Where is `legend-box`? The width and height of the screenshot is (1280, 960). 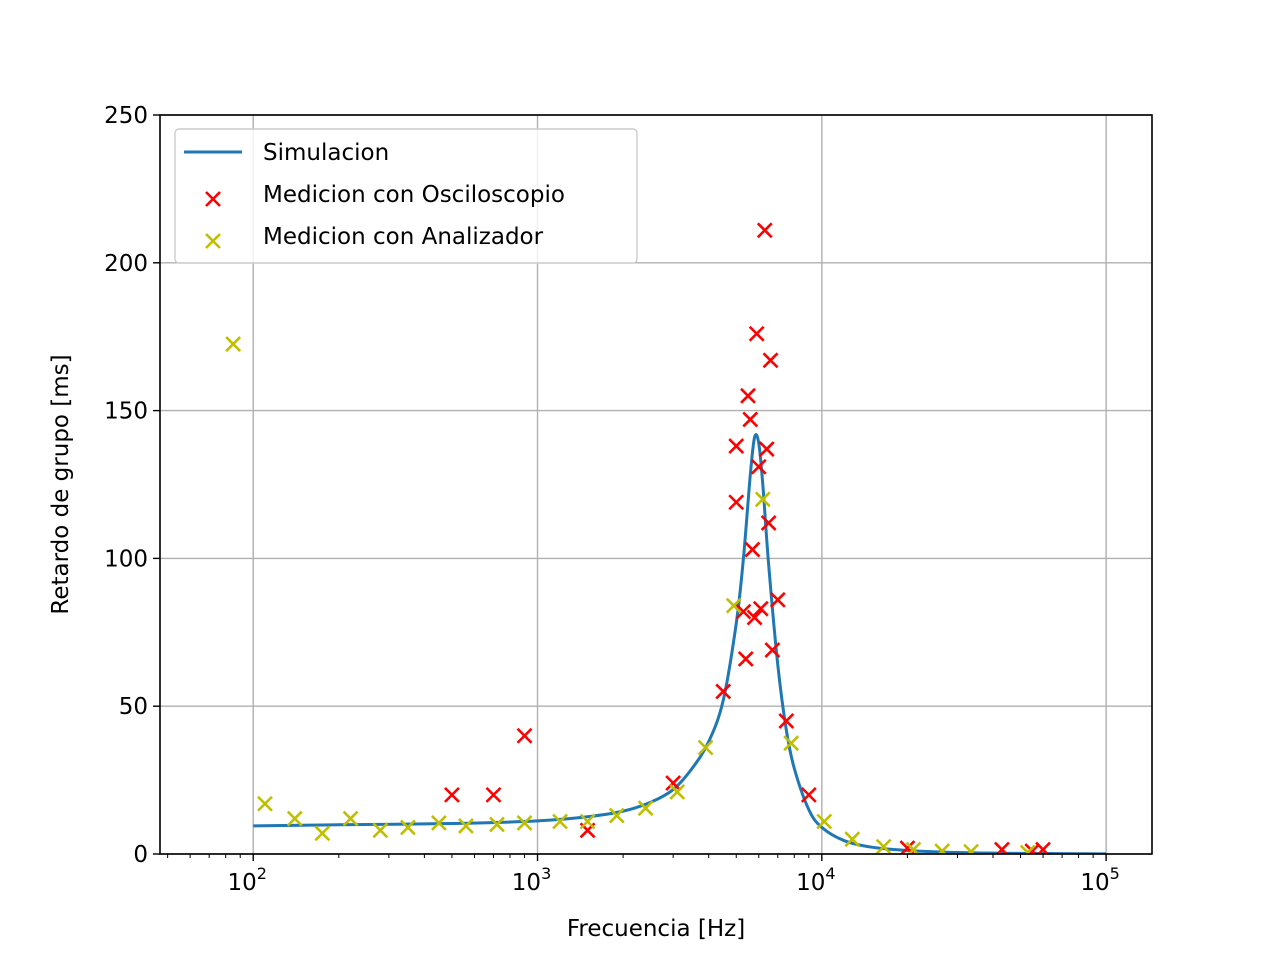 legend-box is located at coordinates (406, 196).